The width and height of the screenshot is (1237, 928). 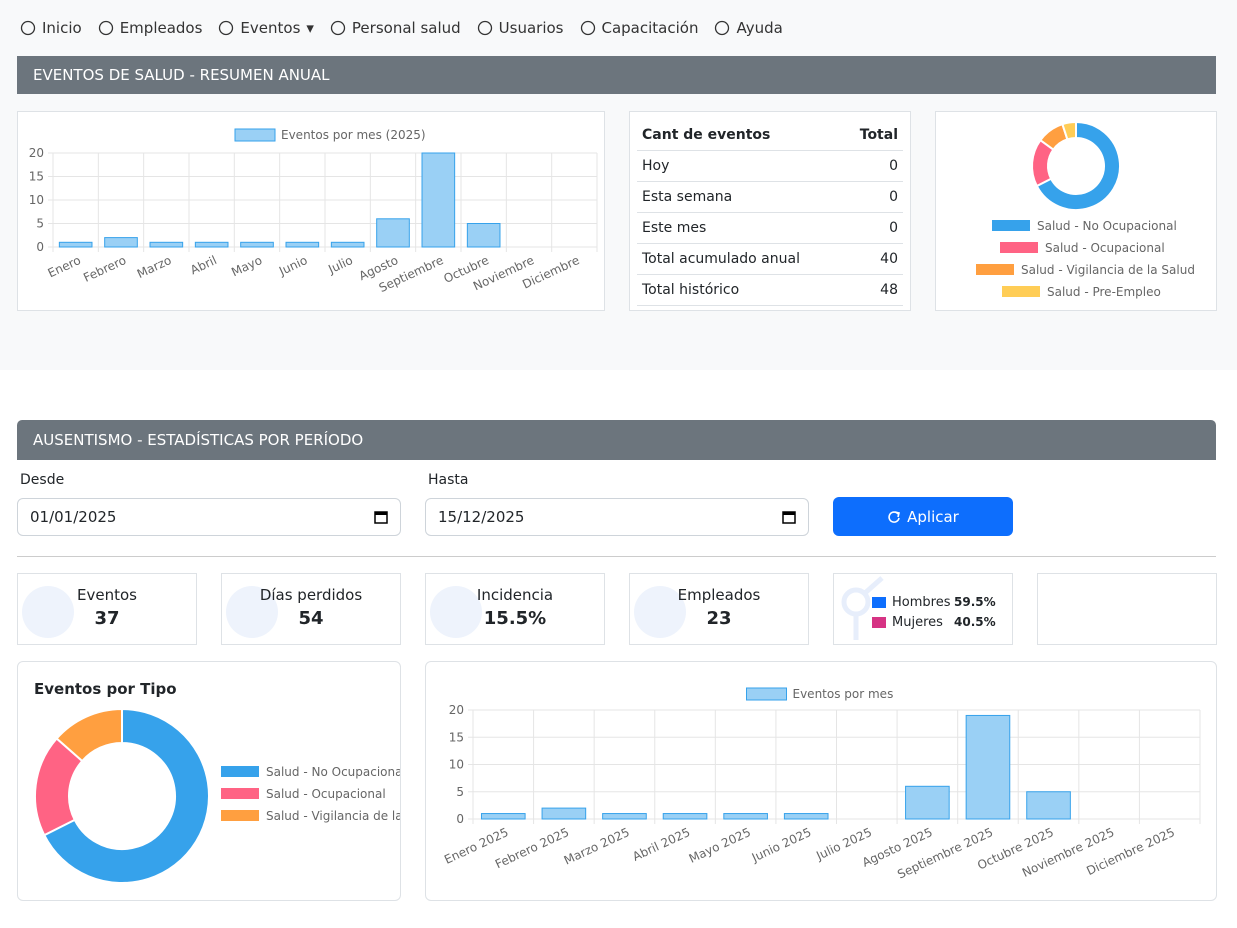 What do you see at coordinates (51, 28) in the screenshot?
I see `nav-item: Inicio` at bounding box center [51, 28].